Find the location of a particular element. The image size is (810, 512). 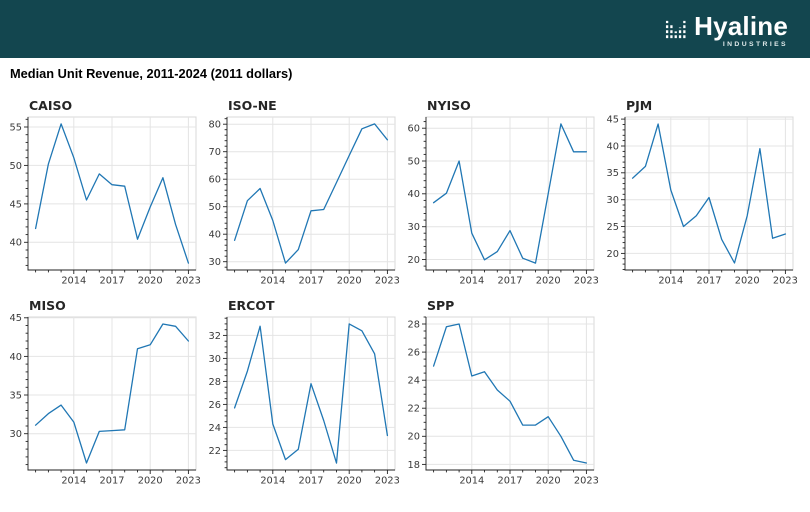

y-tick-label: 55 is located at coordinates (16, 127).